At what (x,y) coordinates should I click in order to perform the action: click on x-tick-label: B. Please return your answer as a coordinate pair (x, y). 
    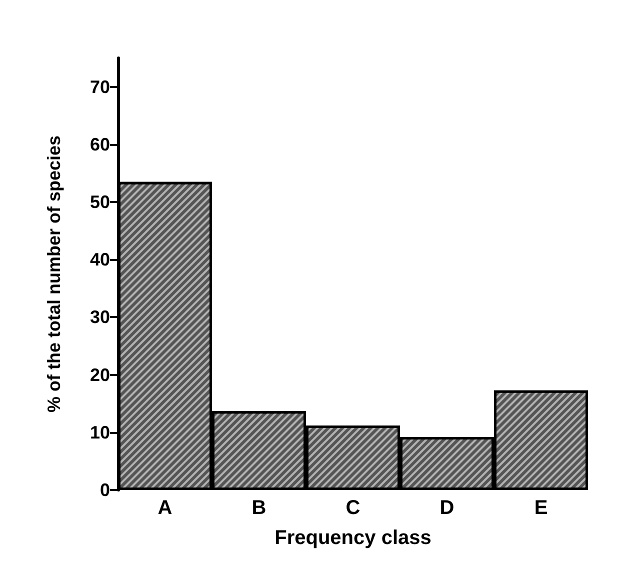
    Looking at the image, I should click on (259, 508).